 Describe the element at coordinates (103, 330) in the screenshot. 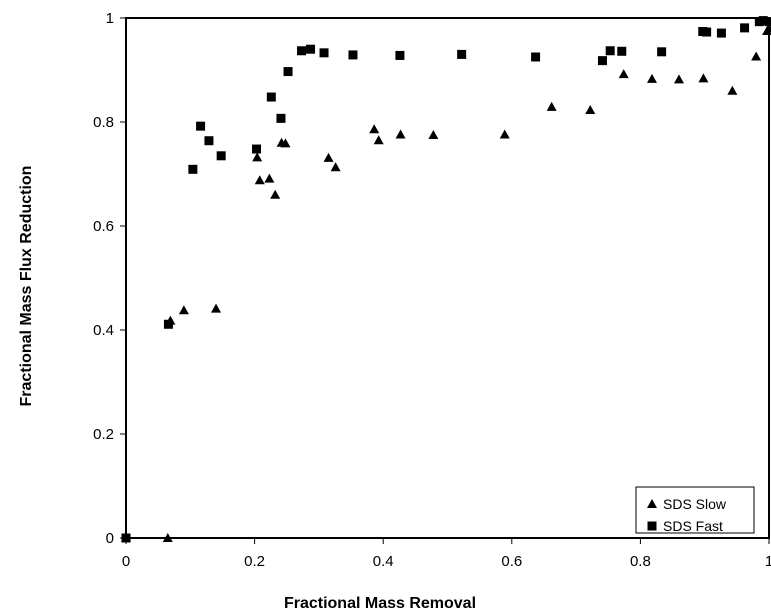

I see `y-tick-label: 0.4` at that location.